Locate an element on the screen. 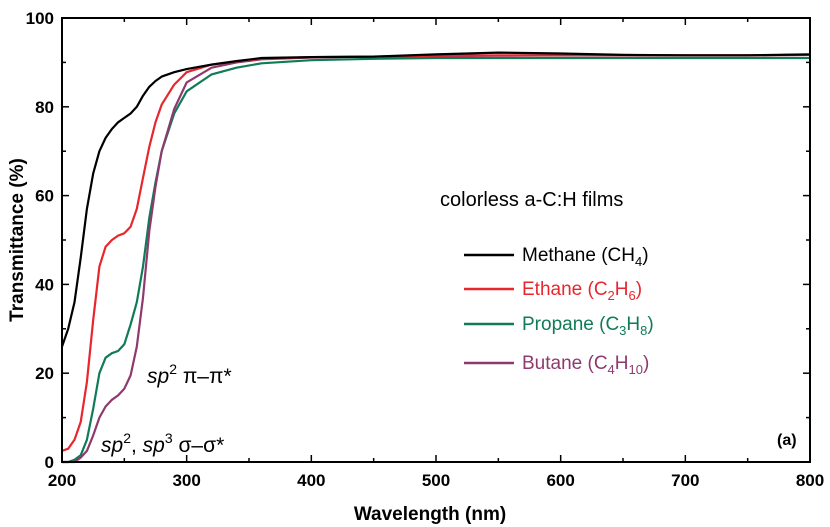  legend-label-propane: Propane (C3H8) is located at coordinates (588, 326).